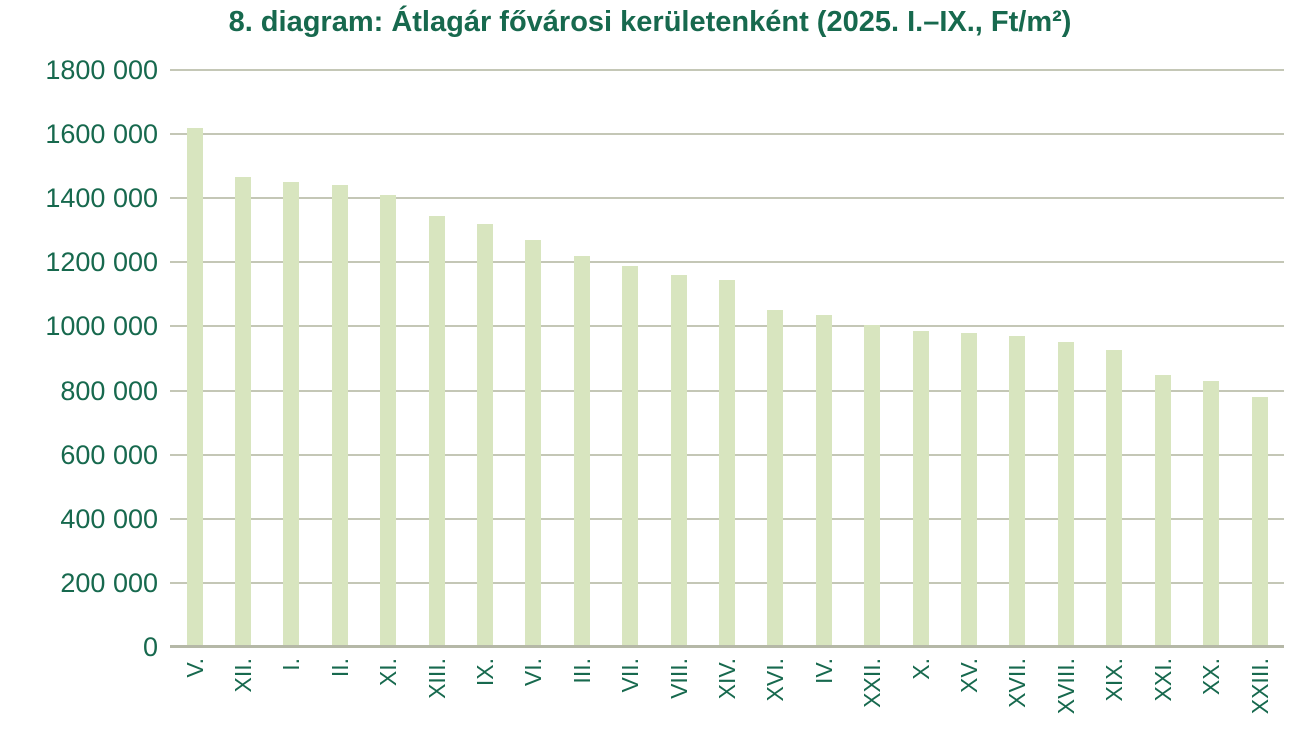  I want to click on x-tick-label: III., so click(581, 671).